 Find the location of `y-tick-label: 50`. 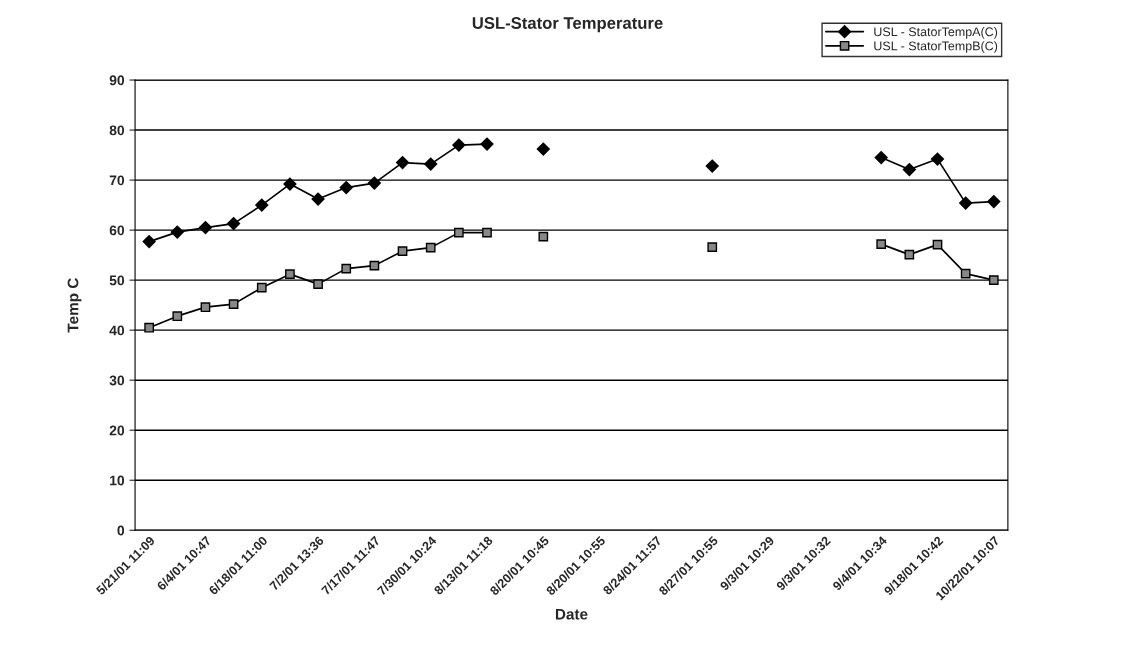

y-tick-label: 50 is located at coordinates (117, 280).